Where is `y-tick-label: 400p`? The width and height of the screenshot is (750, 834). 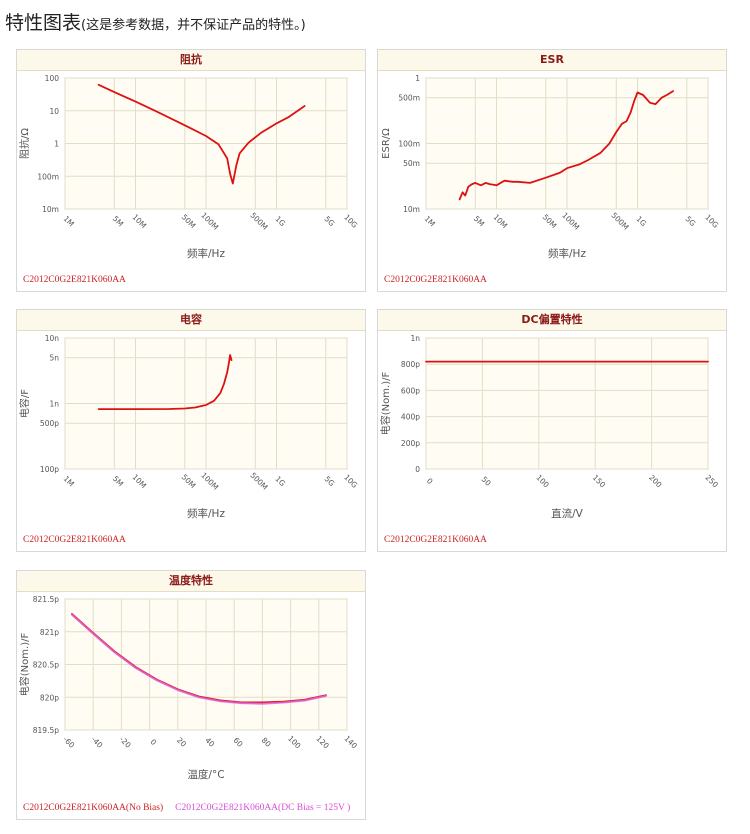 y-tick-label: 400p is located at coordinates (410, 417).